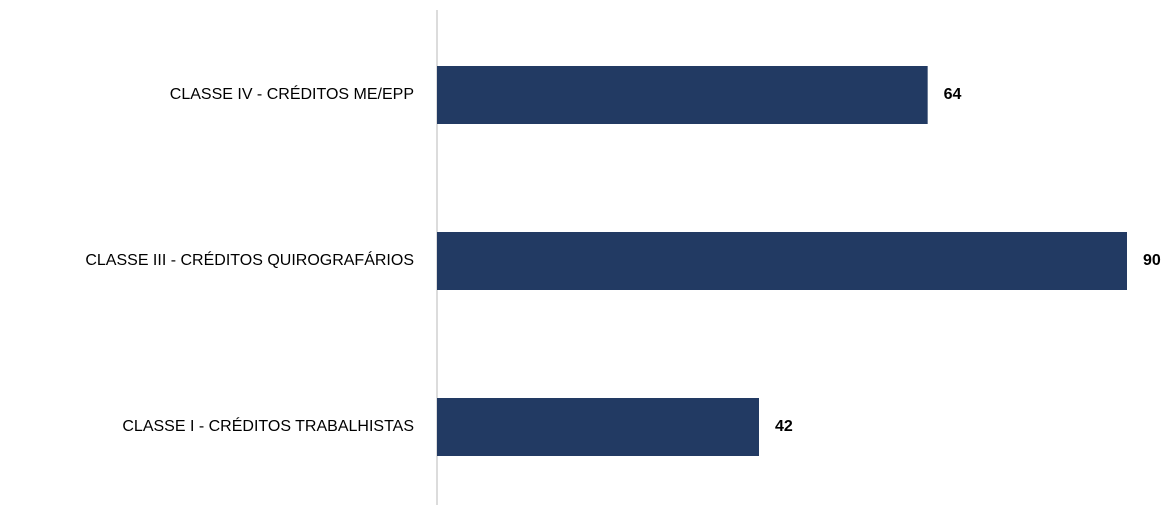 Image resolution: width=1163 pixels, height=505 pixels. Describe the element at coordinates (249, 259) in the screenshot. I see `category-label: CLASSE III - CRÉDITOS QUIROGRAFÁRIOS` at that location.